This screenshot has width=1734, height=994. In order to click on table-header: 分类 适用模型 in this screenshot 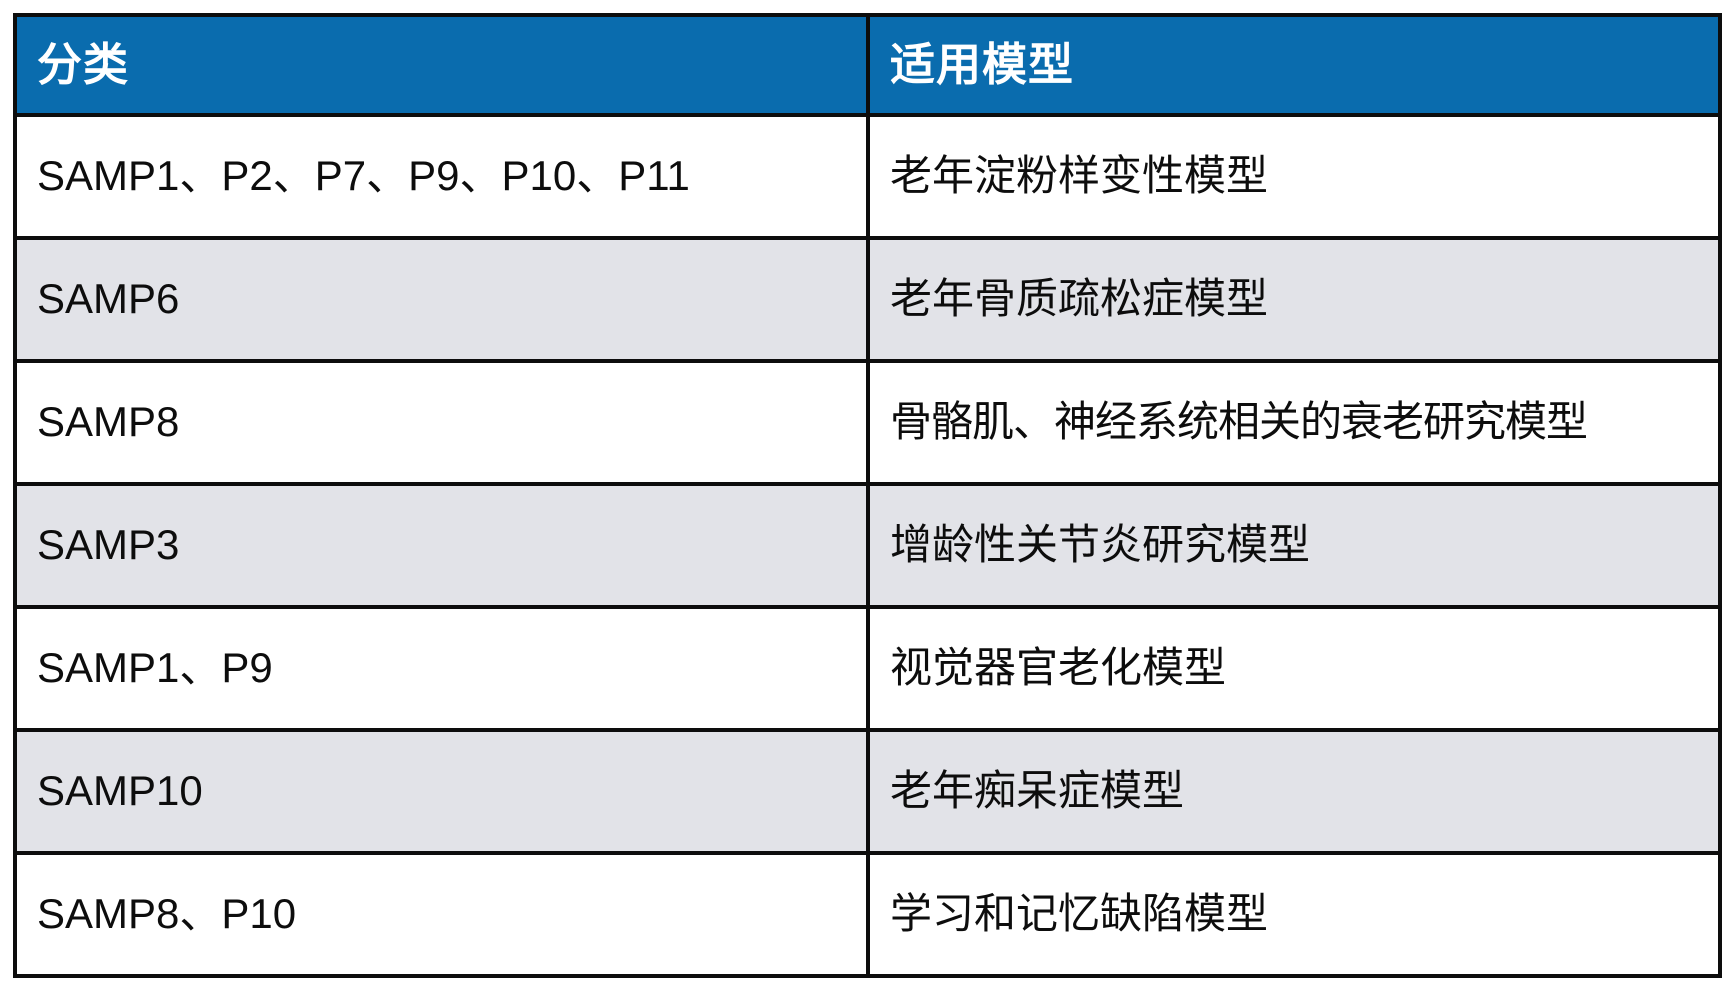, I will do `click(867, 65)`.